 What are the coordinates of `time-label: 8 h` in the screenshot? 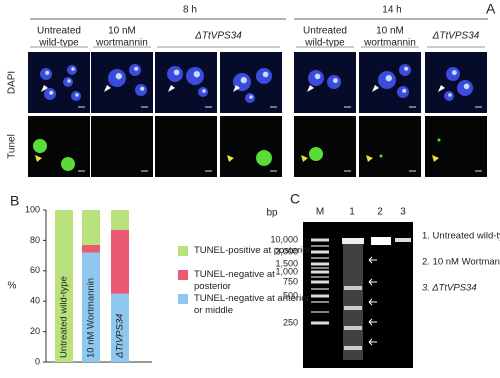 It's located at (190, 10).